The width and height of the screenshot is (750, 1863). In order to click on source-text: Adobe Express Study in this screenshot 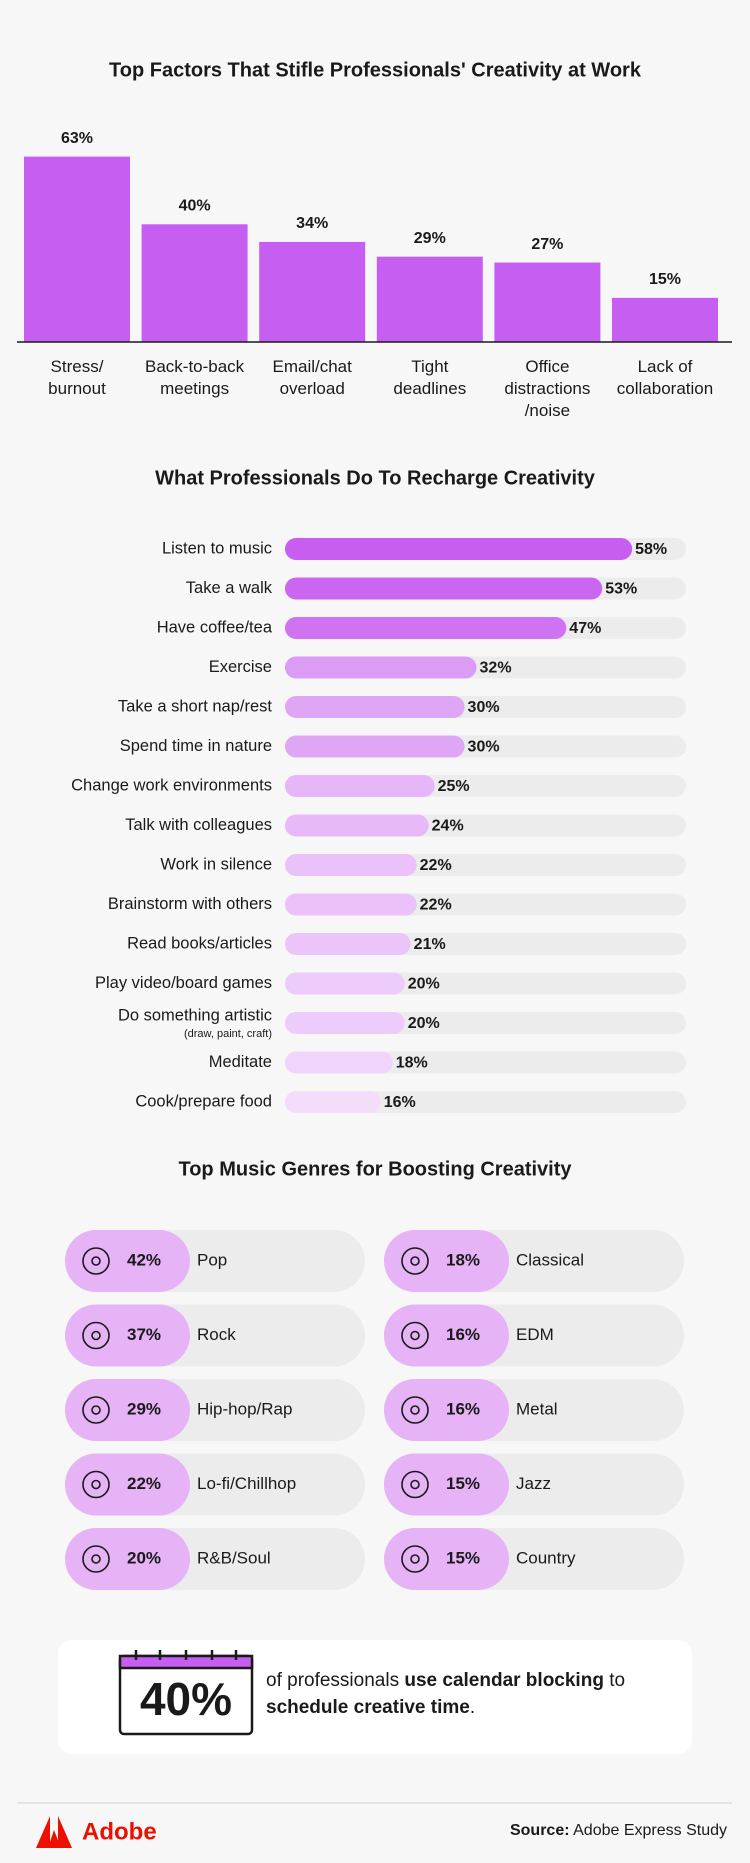, I will do `click(650, 1830)`.